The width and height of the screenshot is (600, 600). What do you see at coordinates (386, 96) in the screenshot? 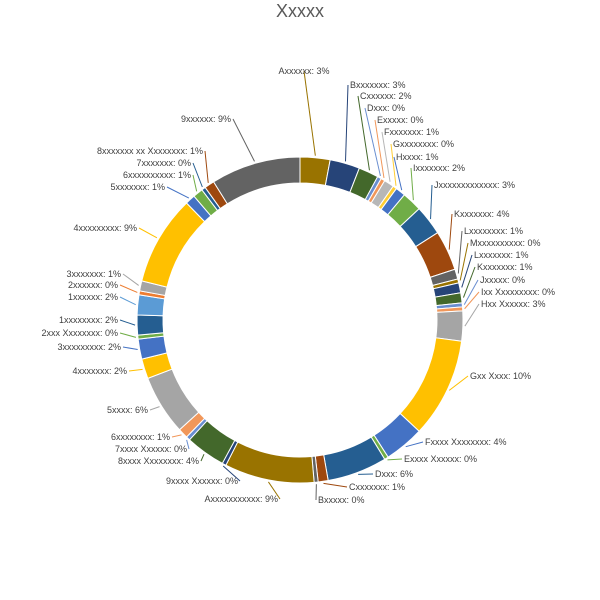
I see `slice-label: Cxxxxxx: 2%` at bounding box center [386, 96].